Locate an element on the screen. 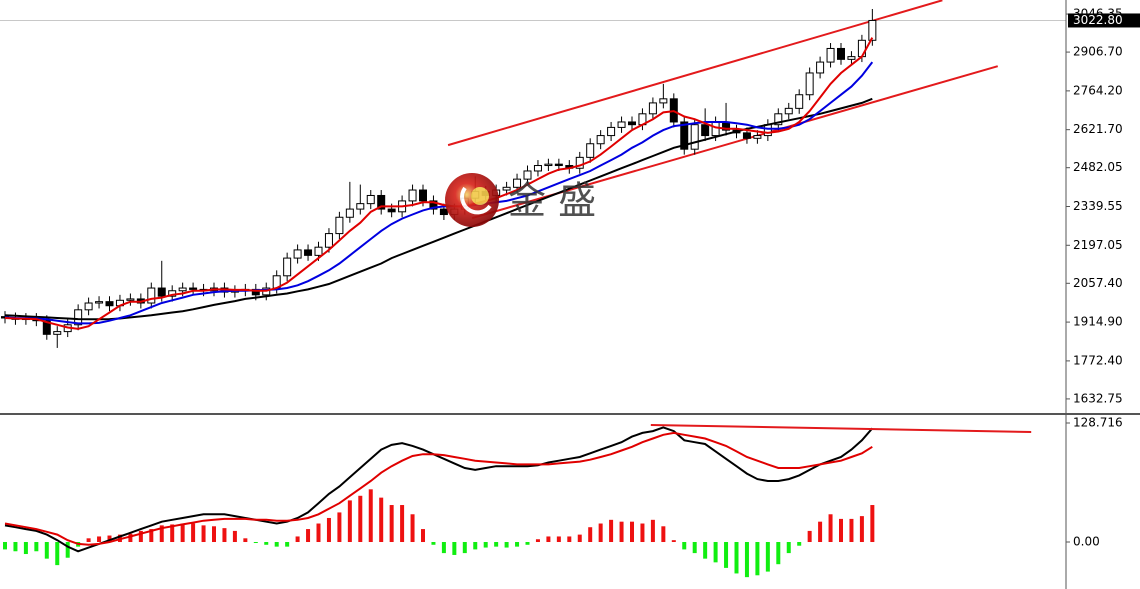  y-tick-label: 2906.70 is located at coordinates (1098, 52).